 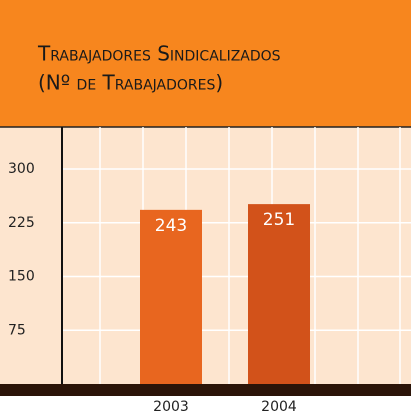 I want to click on y-tick-label: 150, so click(x=21, y=277).